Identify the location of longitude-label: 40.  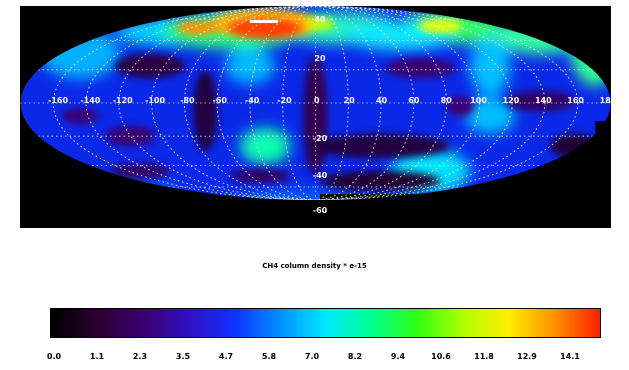
(382, 100).